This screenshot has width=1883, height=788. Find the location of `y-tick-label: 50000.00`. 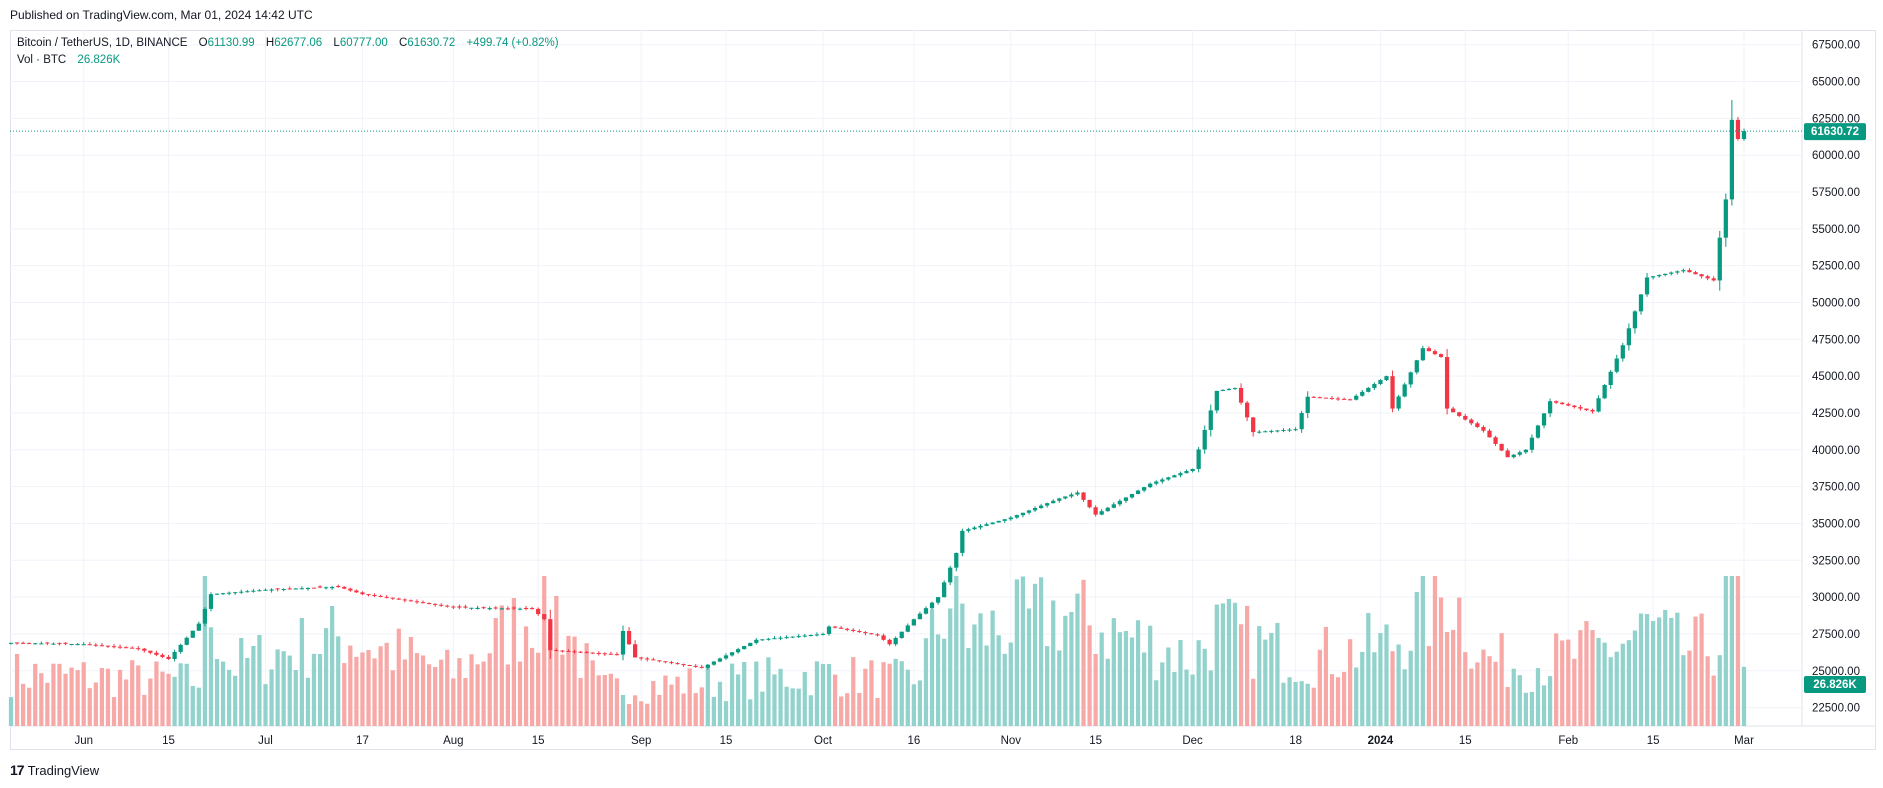

y-tick-label: 50000.00 is located at coordinates (1836, 304).